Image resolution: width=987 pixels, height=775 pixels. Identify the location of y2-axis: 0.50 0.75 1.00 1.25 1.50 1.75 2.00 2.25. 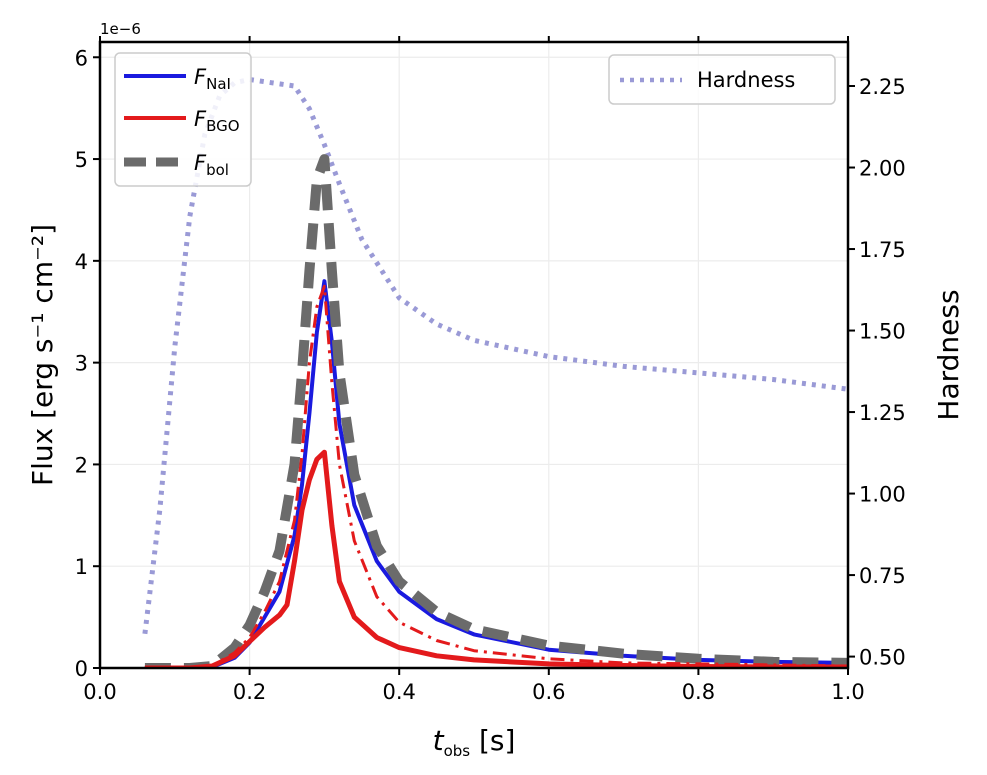
(877, 372).